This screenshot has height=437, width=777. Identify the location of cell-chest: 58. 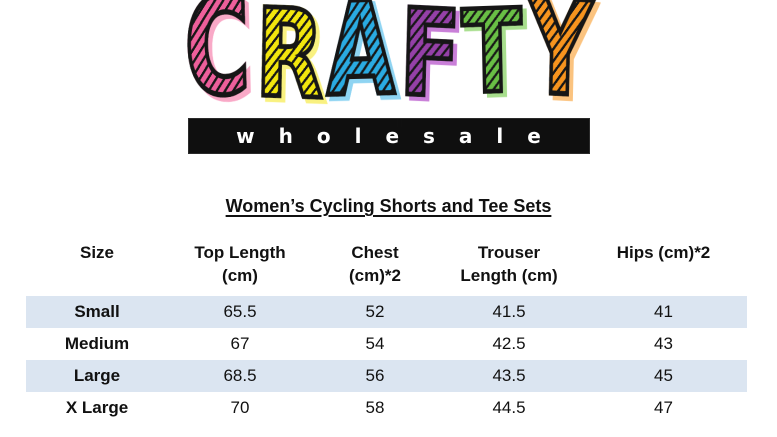
(375, 407).